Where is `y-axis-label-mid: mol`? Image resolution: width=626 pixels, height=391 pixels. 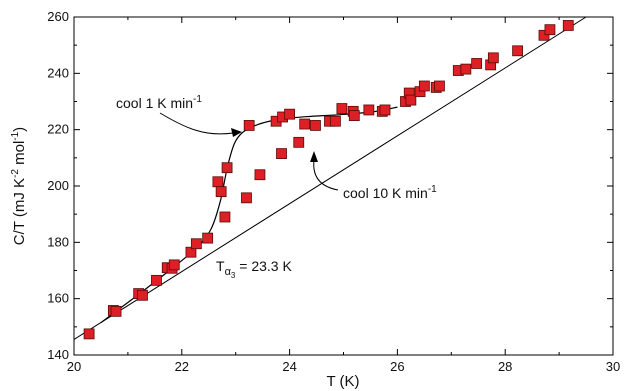 y-axis-label-mid: mol is located at coordinates (19, 155).